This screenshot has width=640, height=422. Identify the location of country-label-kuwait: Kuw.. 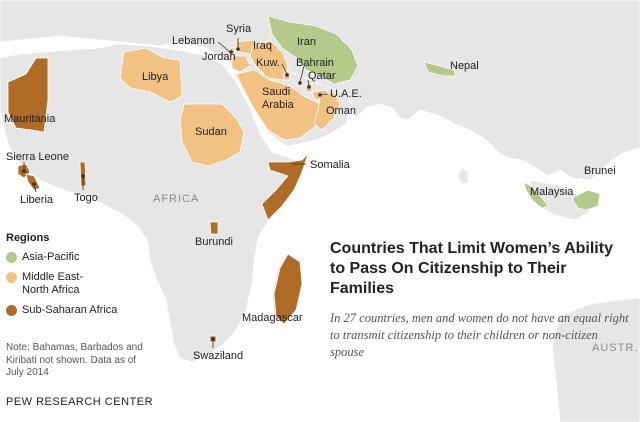
(268, 63).